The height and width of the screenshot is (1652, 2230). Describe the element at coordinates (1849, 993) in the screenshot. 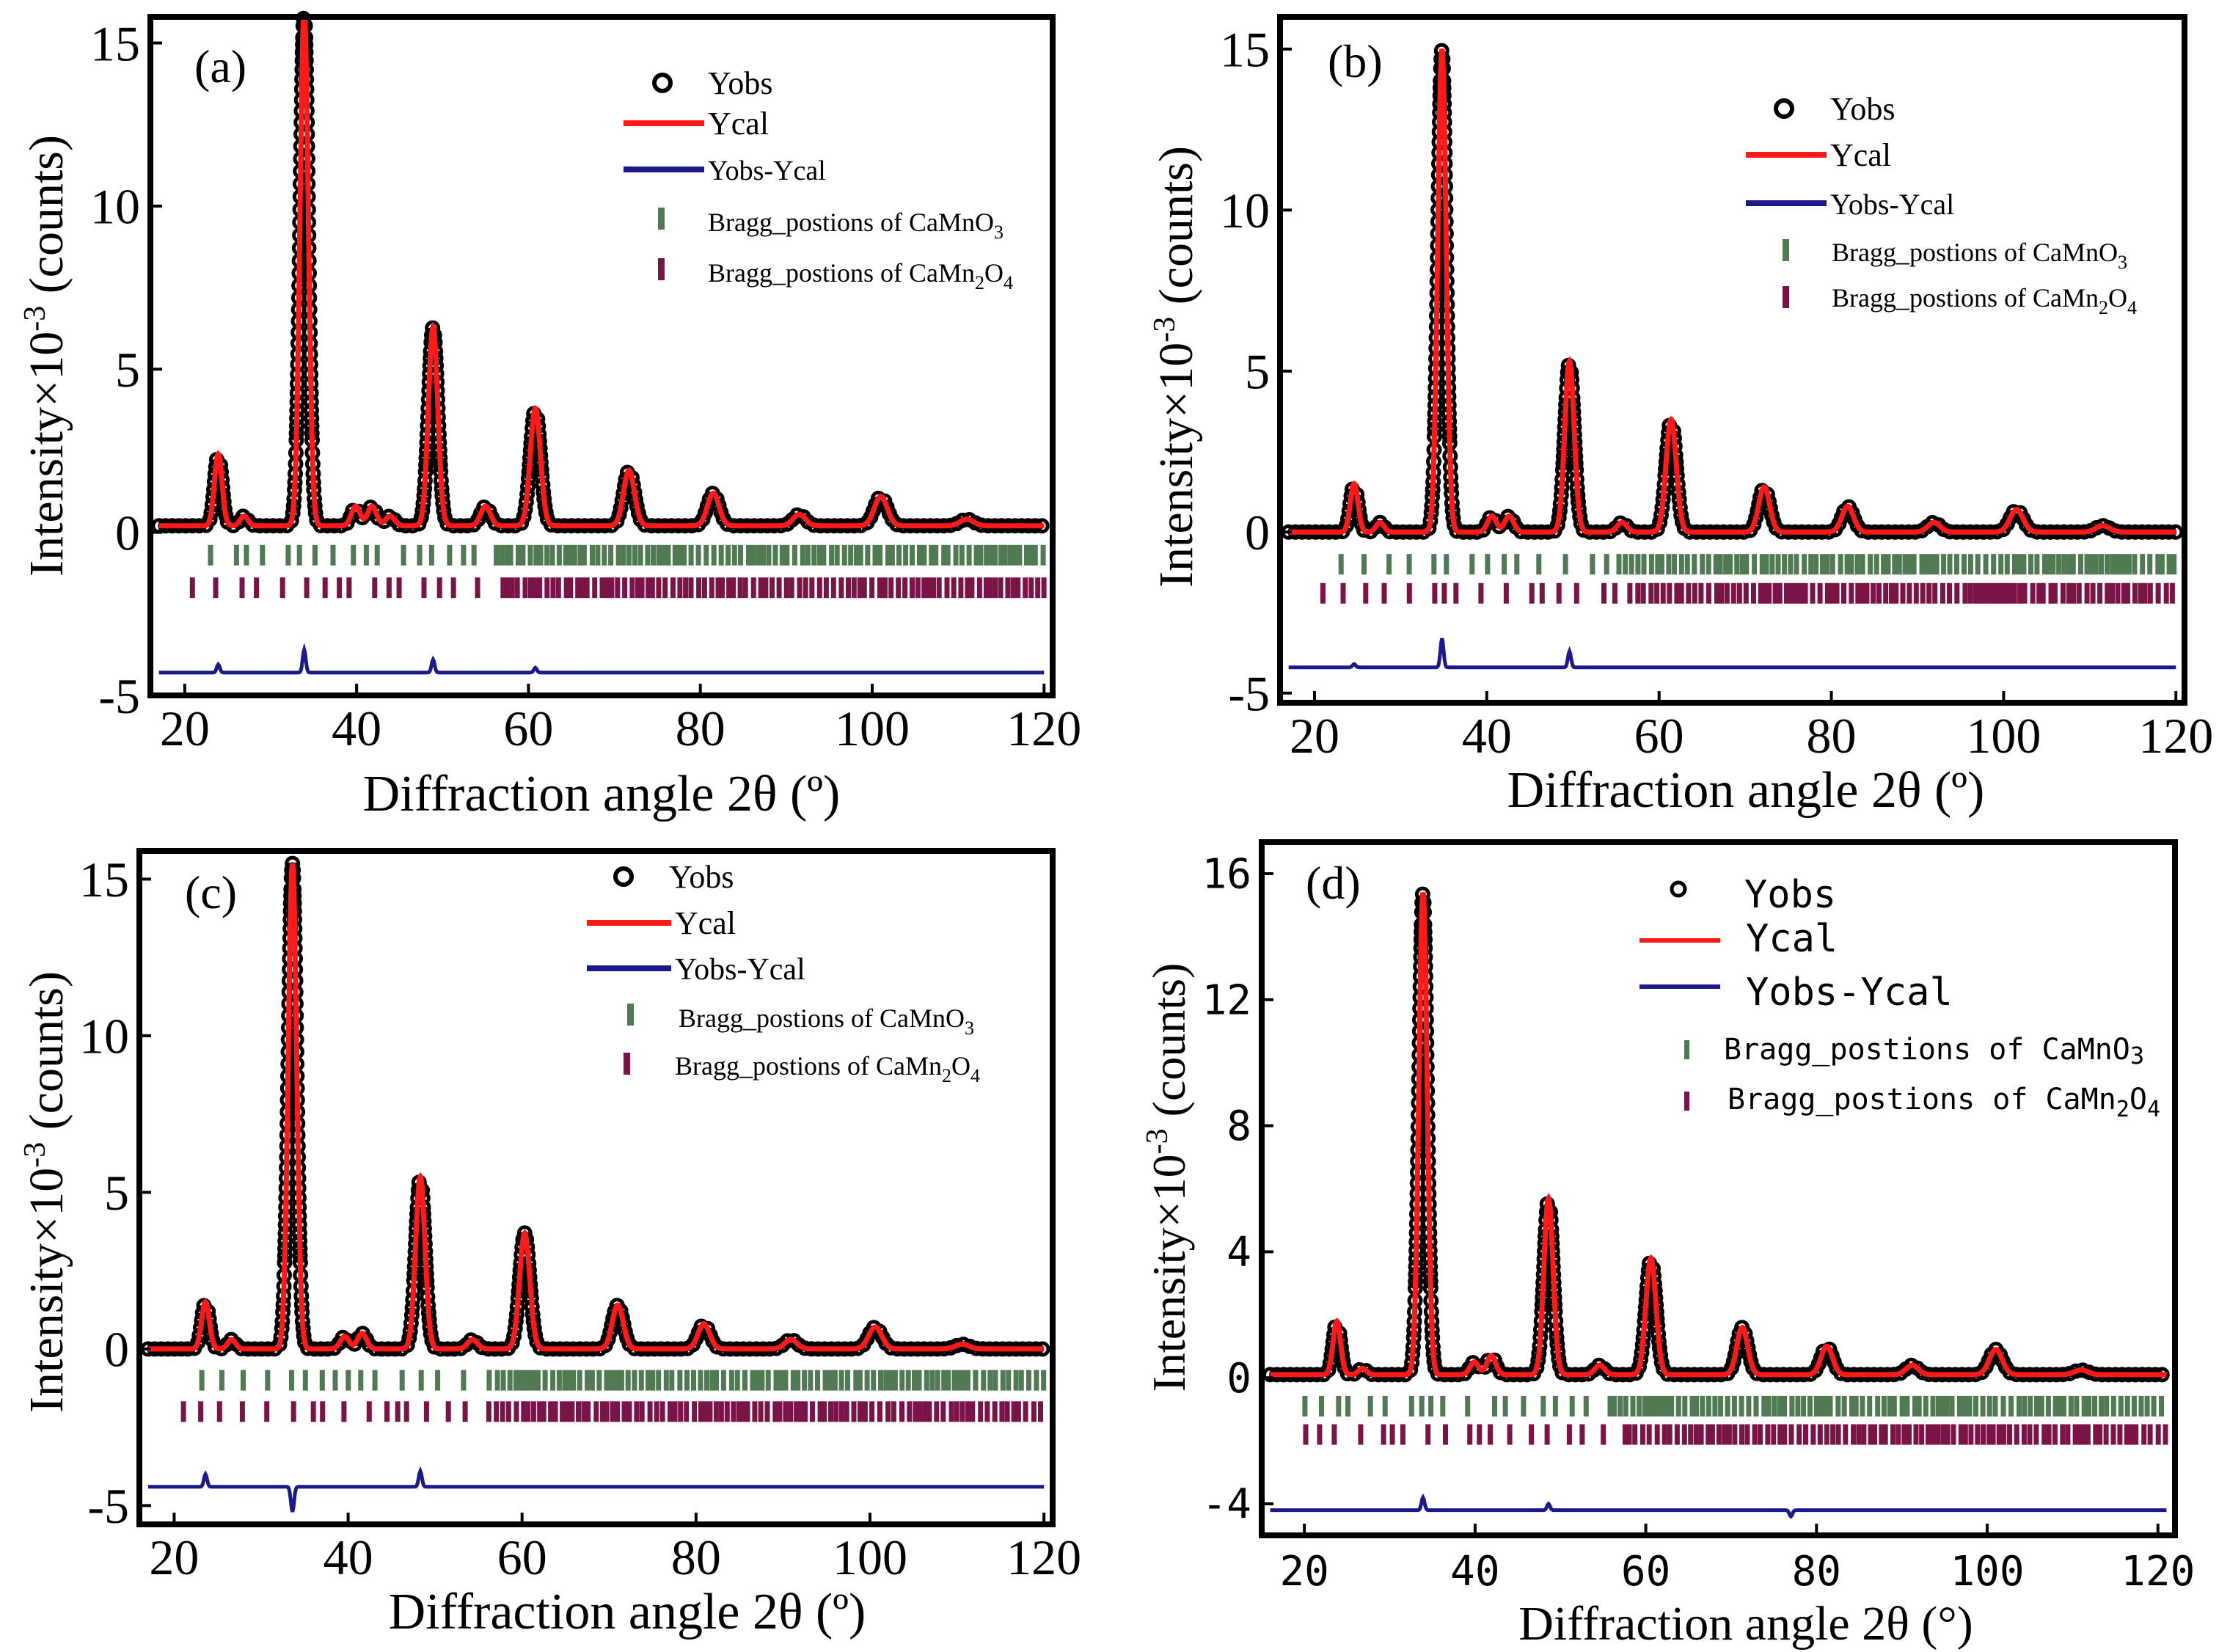

I see `legend-diff-label: Yobs-Ycal` at that location.